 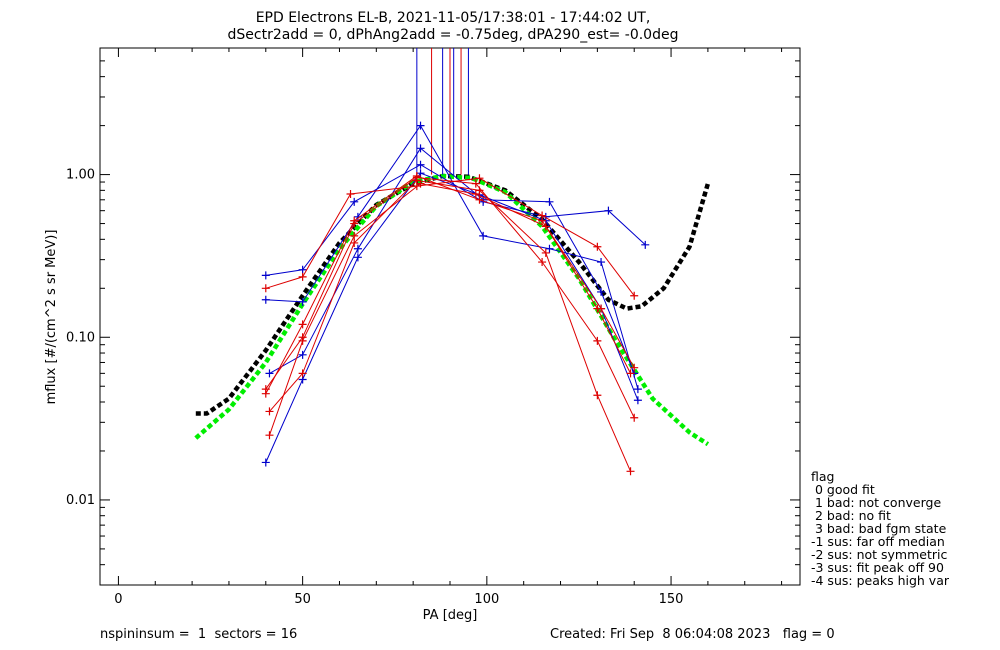 I want to click on x-tick-label: 150, so click(x=671, y=599).